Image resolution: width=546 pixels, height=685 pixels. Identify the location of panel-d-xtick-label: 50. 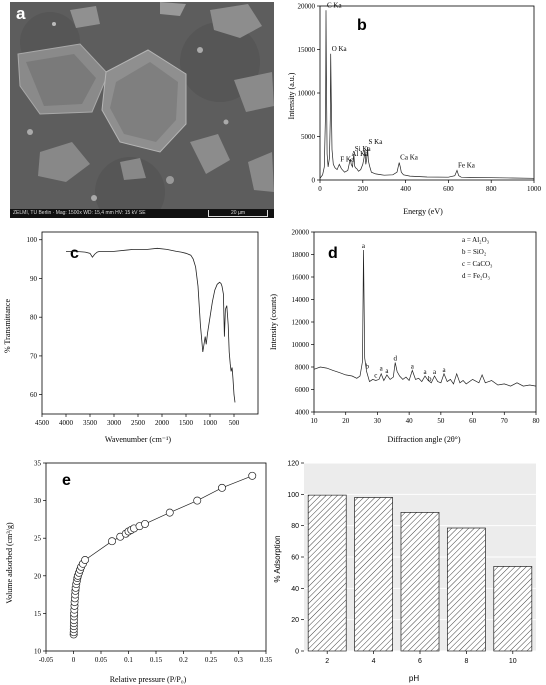
(441, 421).